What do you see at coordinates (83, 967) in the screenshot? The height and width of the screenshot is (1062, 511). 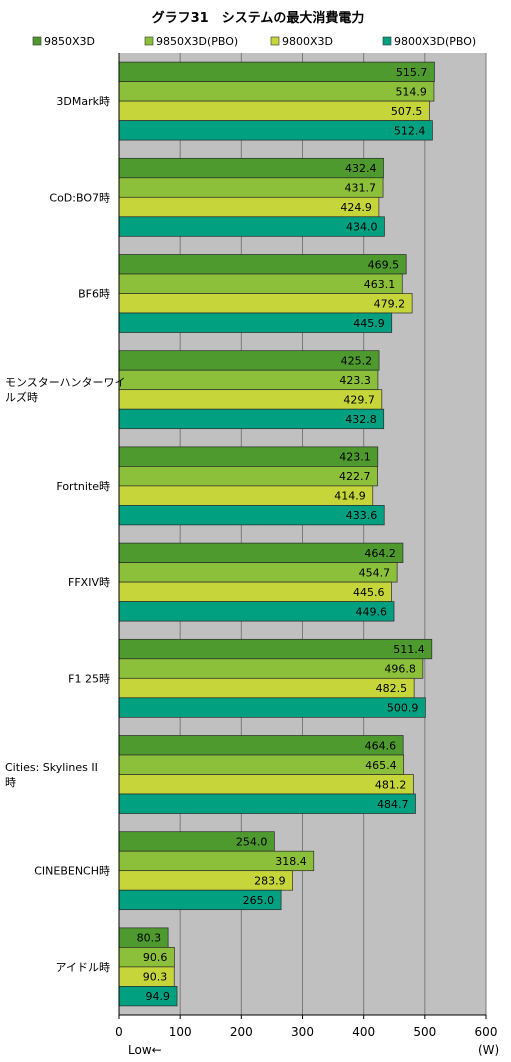 I see `category-label: アイドル時` at bounding box center [83, 967].